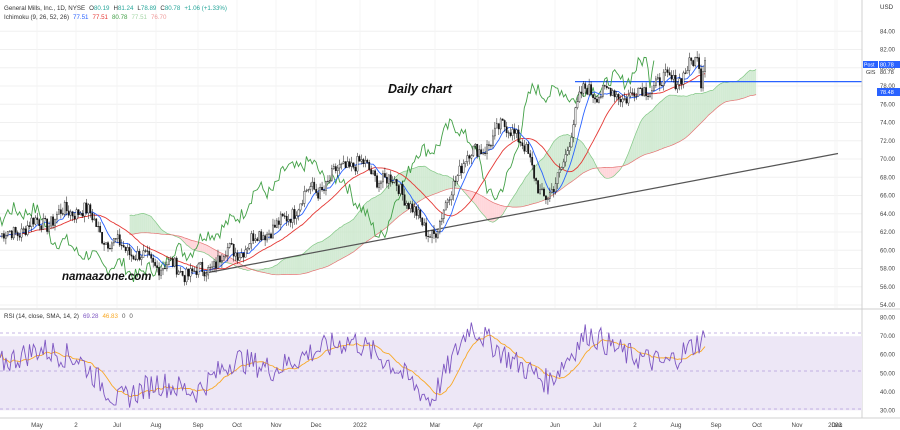 This screenshot has width=900, height=430. Describe the element at coordinates (881, 65) in the screenshot. I see `post-price-tag: Post 80.78` at that location.